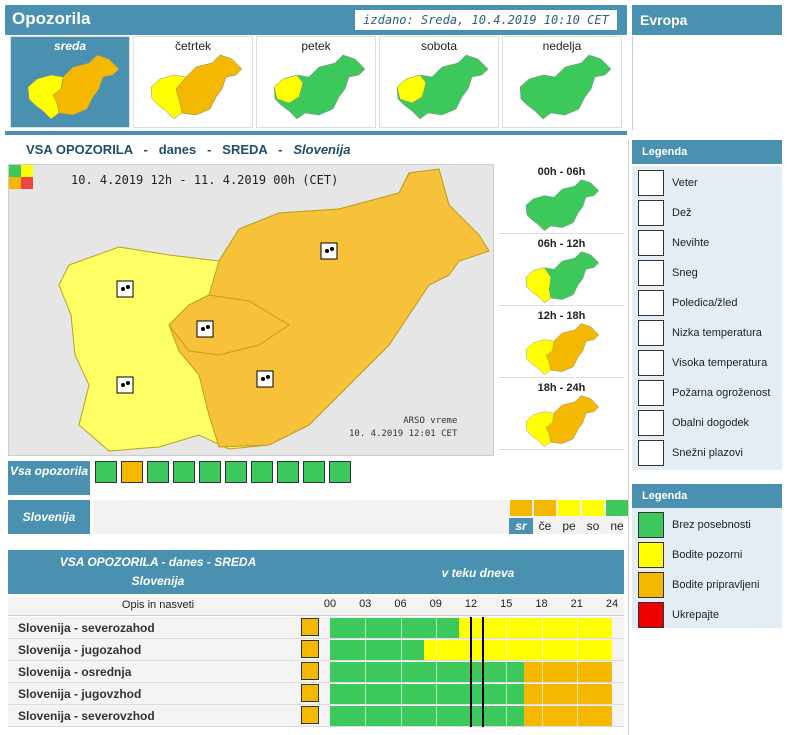  What do you see at coordinates (205, 180) in the screenshot?
I see `map-validity-dates: 10. 4.2019 12h - 11. 4.2019 00h (CET)` at bounding box center [205, 180].